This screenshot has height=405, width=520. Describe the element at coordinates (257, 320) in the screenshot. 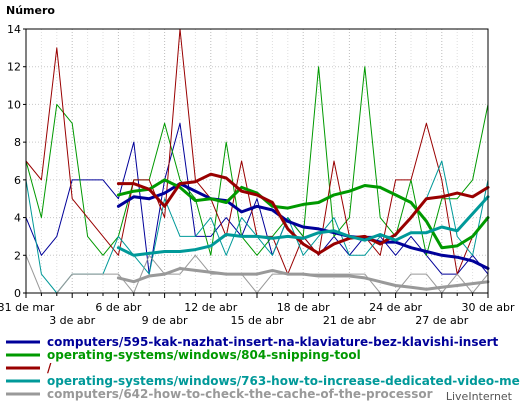

I see `x-tick-label-5: 15 de abr` at that location.